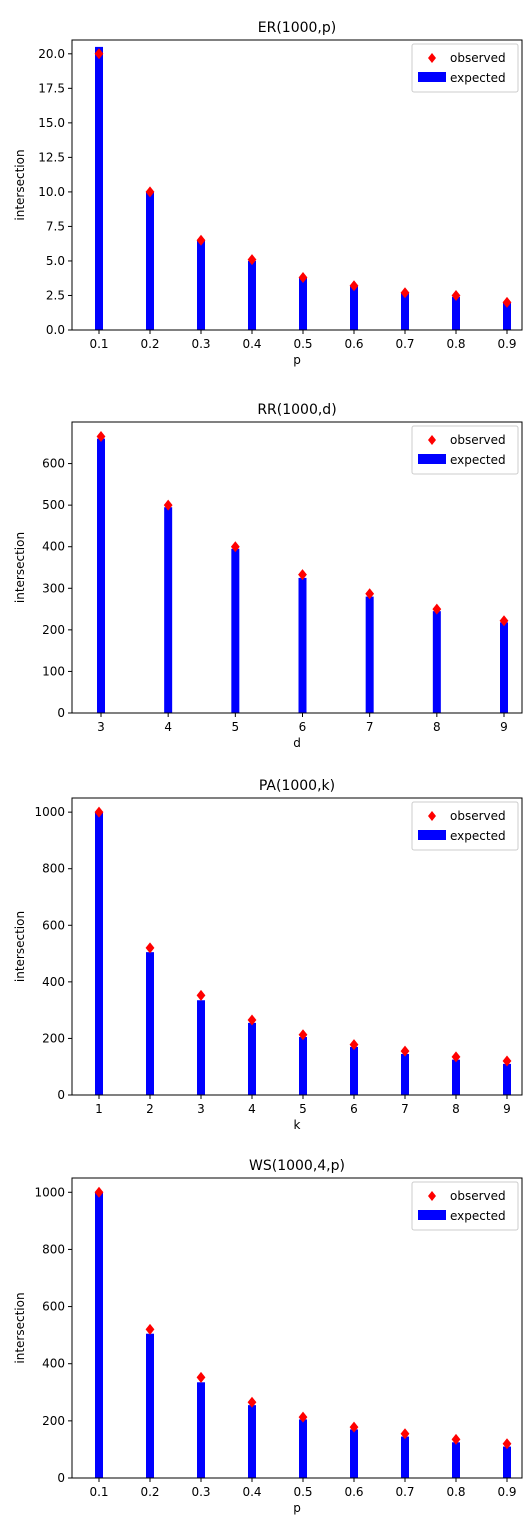 The height and width of the screenshot is (1522, 526). I want to click on chart-1-xtick-label-0.9: 0.9, so click(506, 344).